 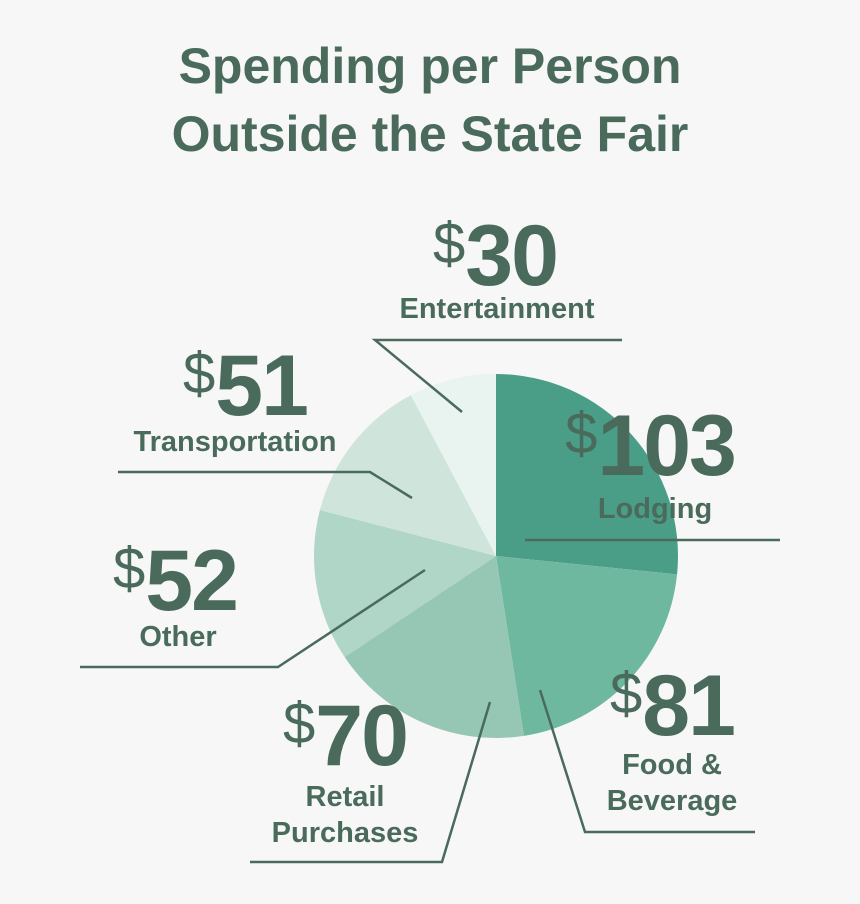 What do you see at coordinates (495, 256) in the screenshot?
I see `value-label: $30` at bounding box center [495, 256].